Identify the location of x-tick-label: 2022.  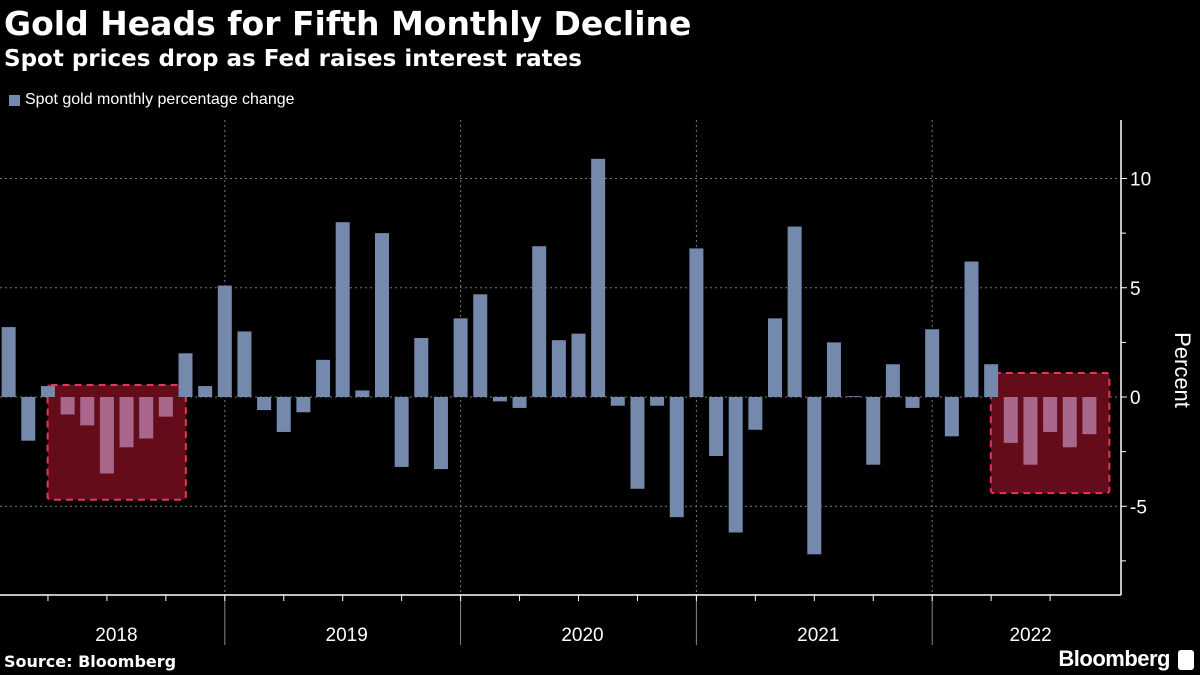
(1030, 635).